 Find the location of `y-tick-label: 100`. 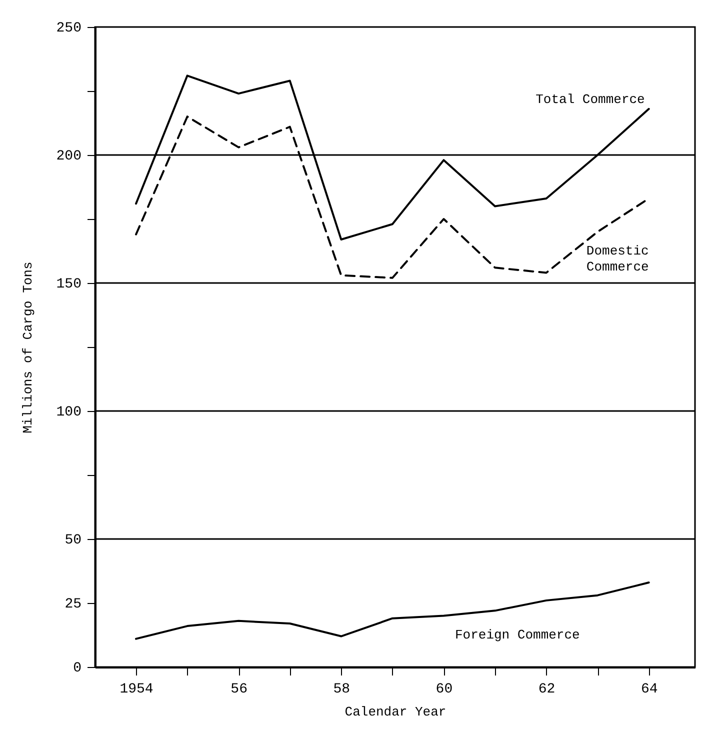

y-tick-label: 100 is located at coordinates (69, 412).